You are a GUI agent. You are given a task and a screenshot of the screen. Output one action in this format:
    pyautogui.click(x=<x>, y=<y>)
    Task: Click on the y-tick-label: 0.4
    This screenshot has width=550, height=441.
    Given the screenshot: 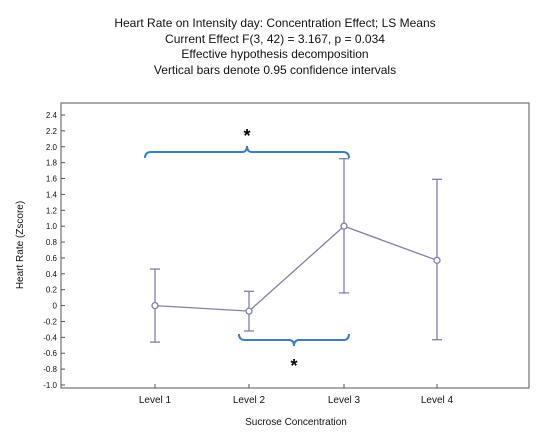 What is the action you would take?
    pyautogui.click(x=52, y=274)
    